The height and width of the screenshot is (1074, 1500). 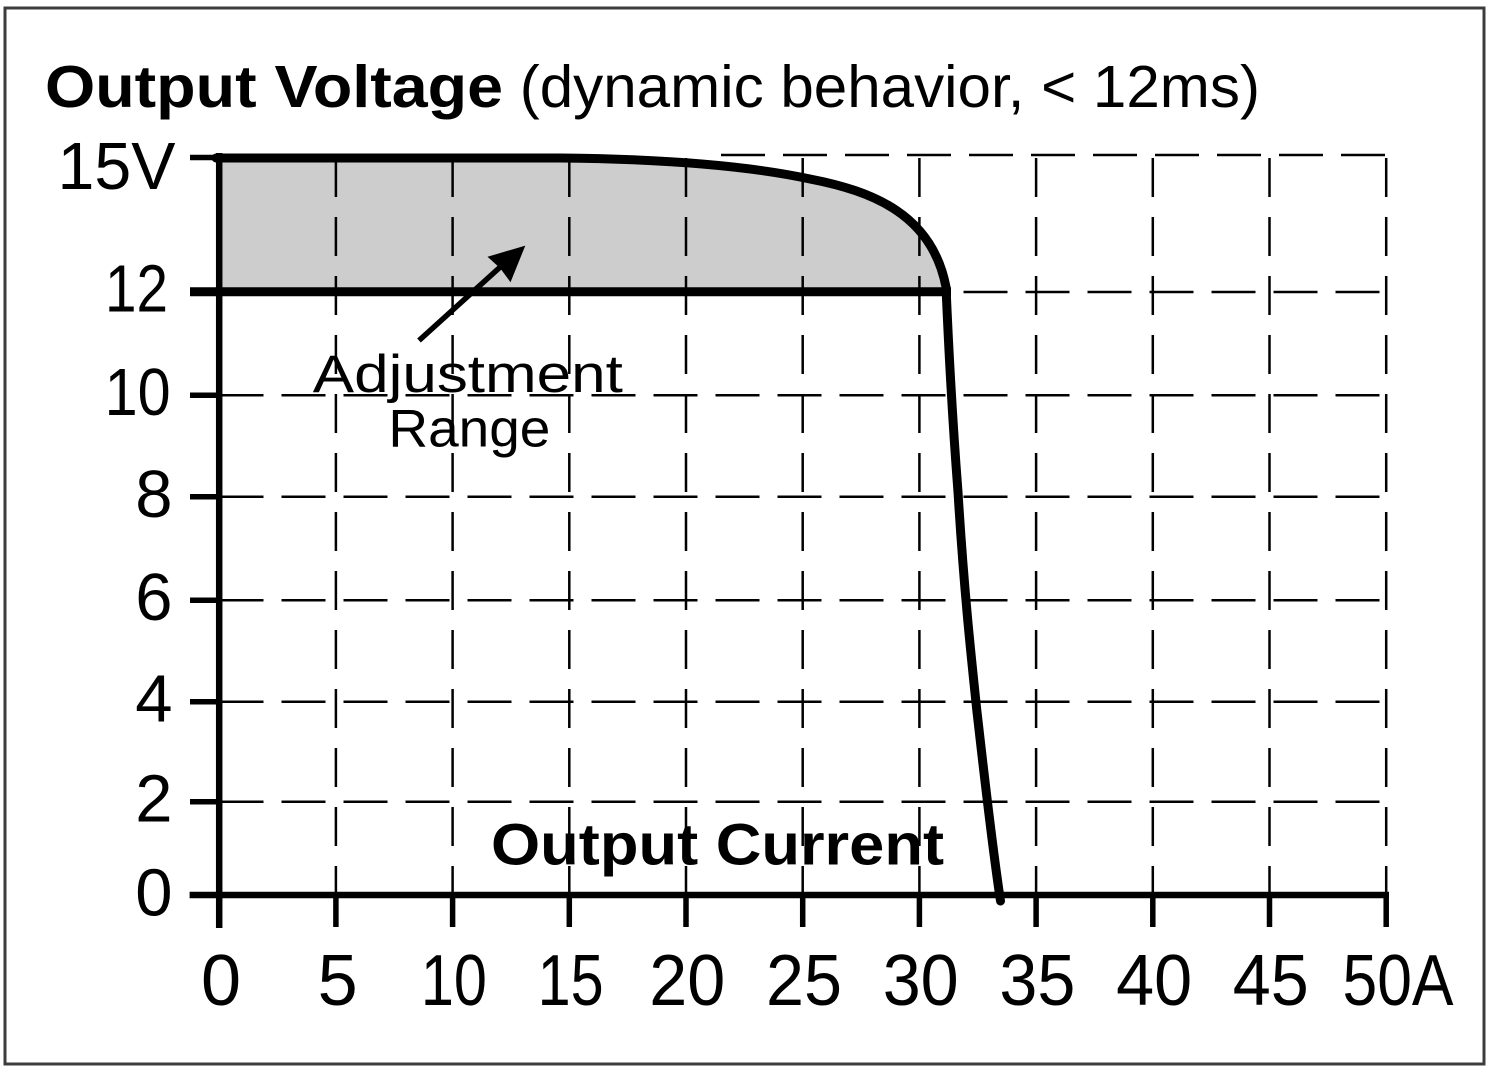 What do you see at coordinates (338, 981) in the screenshot?
I see `svg-text: 5` at bounding box center [338, 981].